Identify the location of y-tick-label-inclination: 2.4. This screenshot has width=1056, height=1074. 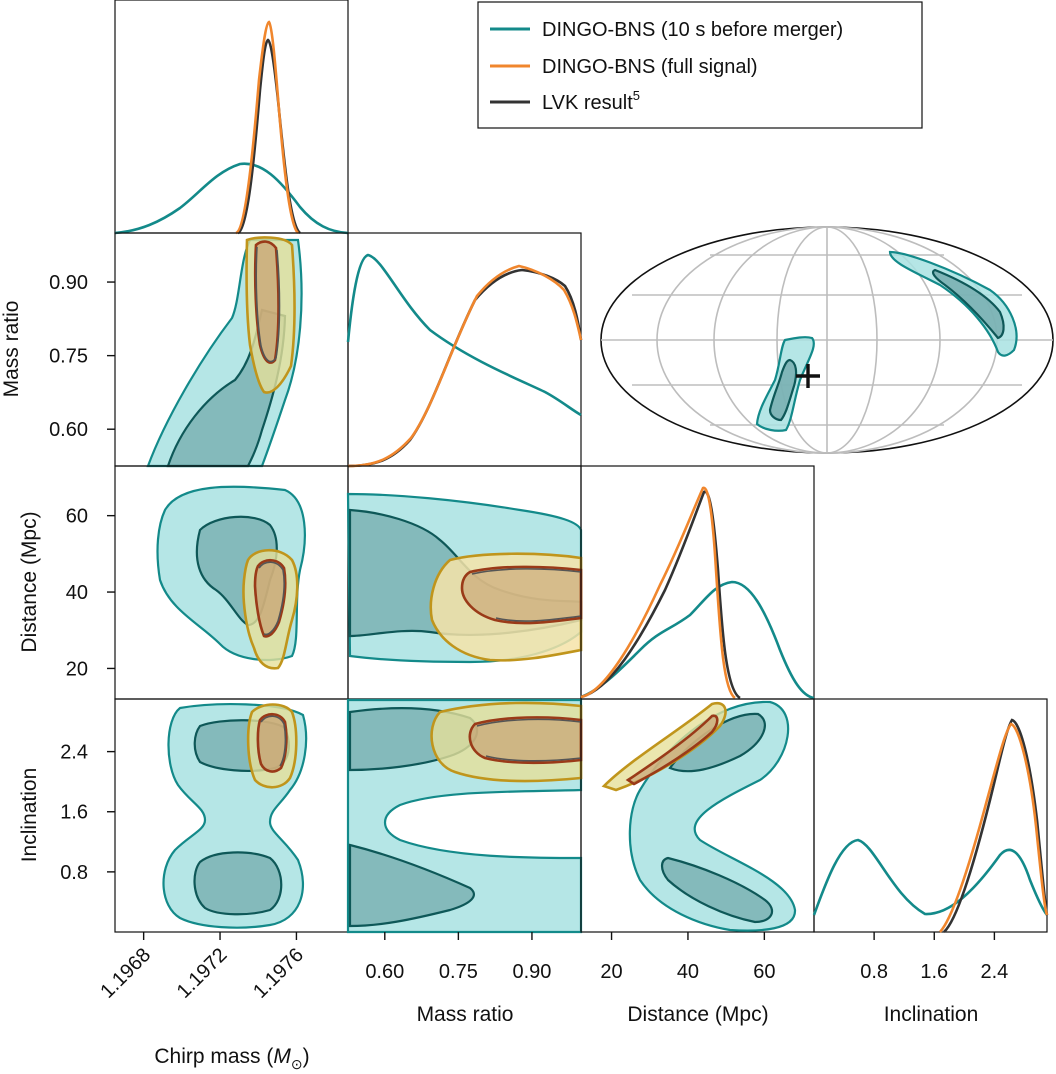
(74, 753).